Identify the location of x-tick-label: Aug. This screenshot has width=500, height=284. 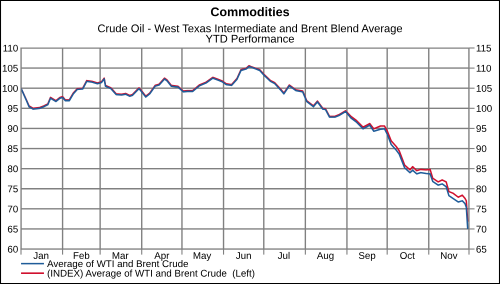
(325, 256).